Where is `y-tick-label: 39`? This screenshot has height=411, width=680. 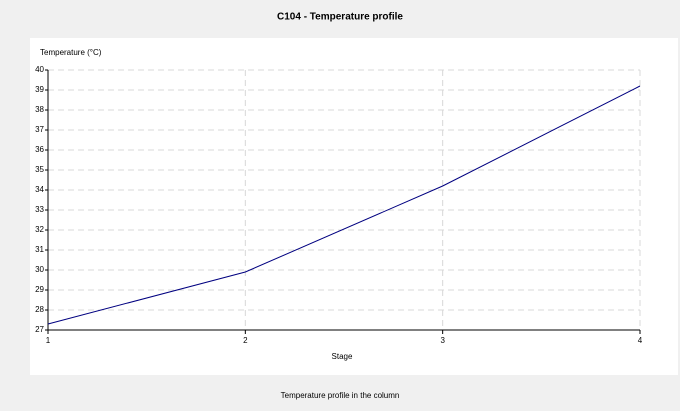 y-tick-label: 39 is located at coordinates (39, 89).